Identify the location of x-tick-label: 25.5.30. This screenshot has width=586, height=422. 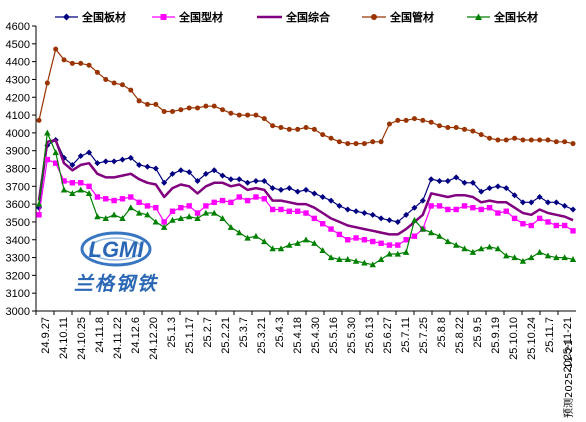
(352, 335).